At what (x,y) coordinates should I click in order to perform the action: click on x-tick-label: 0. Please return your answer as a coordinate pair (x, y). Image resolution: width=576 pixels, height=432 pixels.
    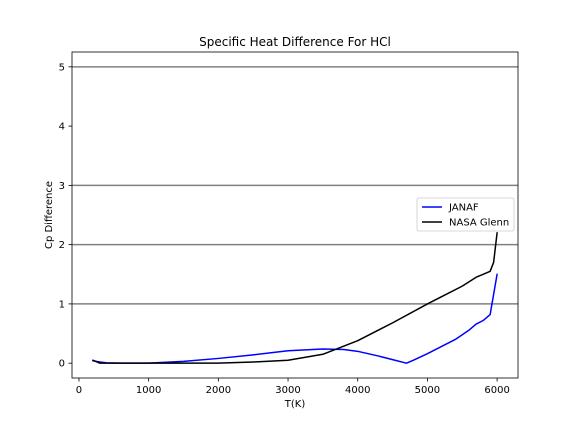
    Looking at the image, I should click on (79, 390).